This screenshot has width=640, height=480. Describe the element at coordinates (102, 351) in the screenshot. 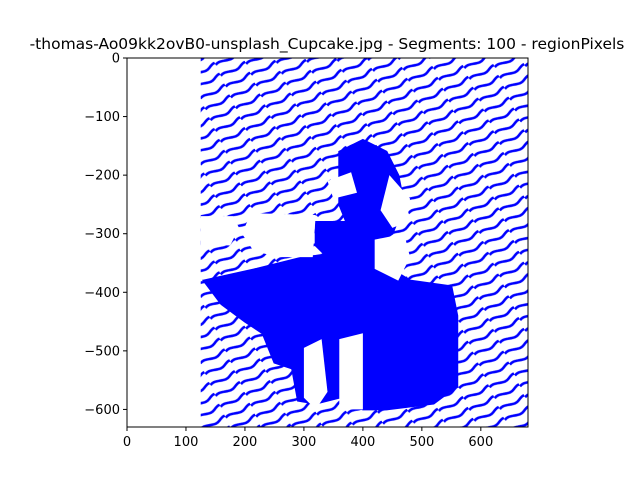

I see `y-tick-label: −500` at that location.